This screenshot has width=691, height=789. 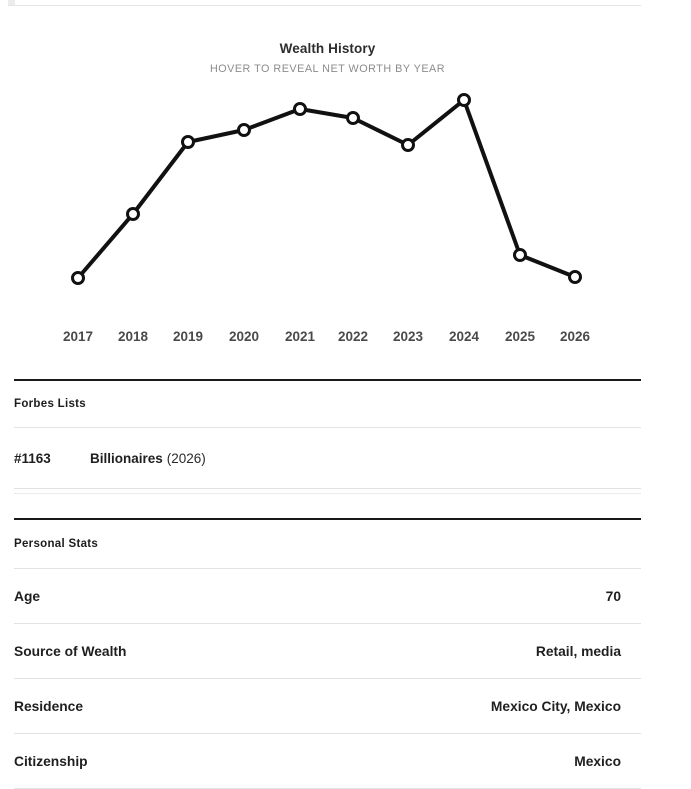 What do you see at coordinates (575, 336) in the screenshot?
I see `x-axis-label-2026: 2026` at bounding box center [575, 336].